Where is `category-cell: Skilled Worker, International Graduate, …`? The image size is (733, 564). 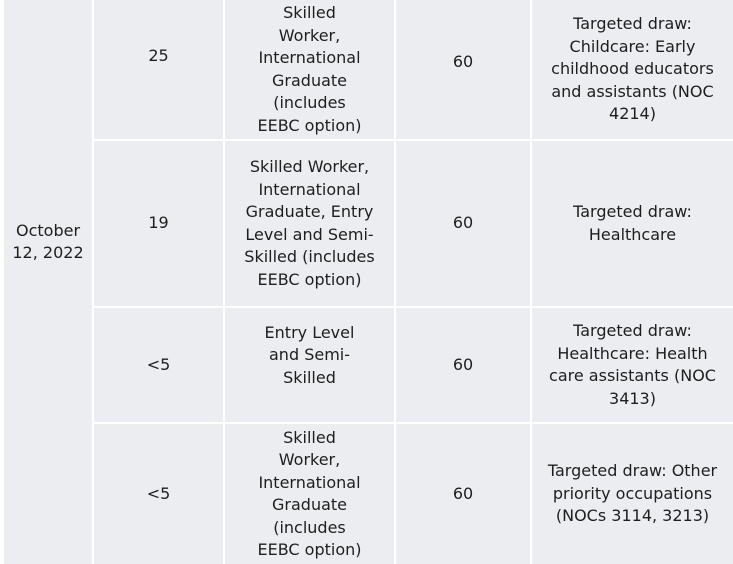
category-cell: Skilled Worker, International Graduate, … is located at coordinates (309, 223).